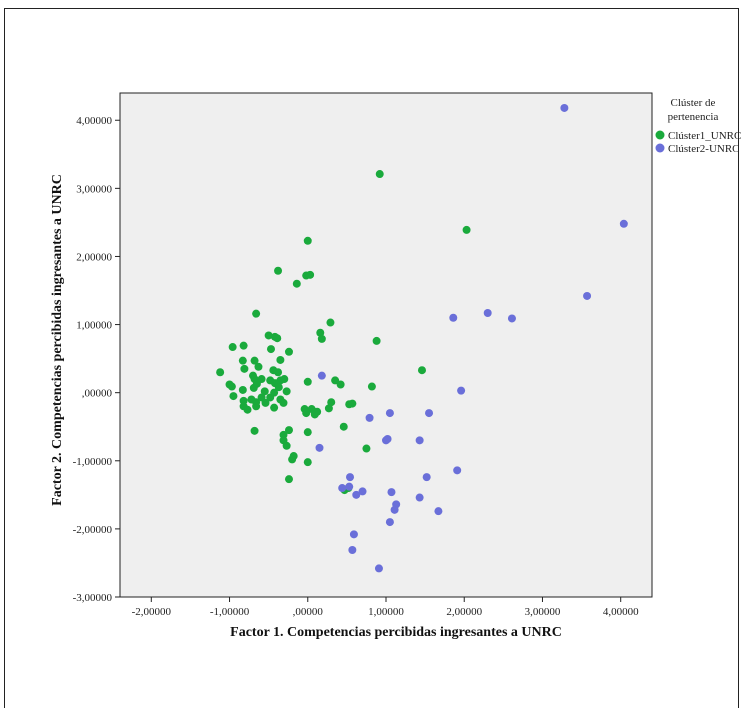 The height and width of the screenshot is (708, 744). I want to click on x-tick-label: ,00000, so click(308, 612).